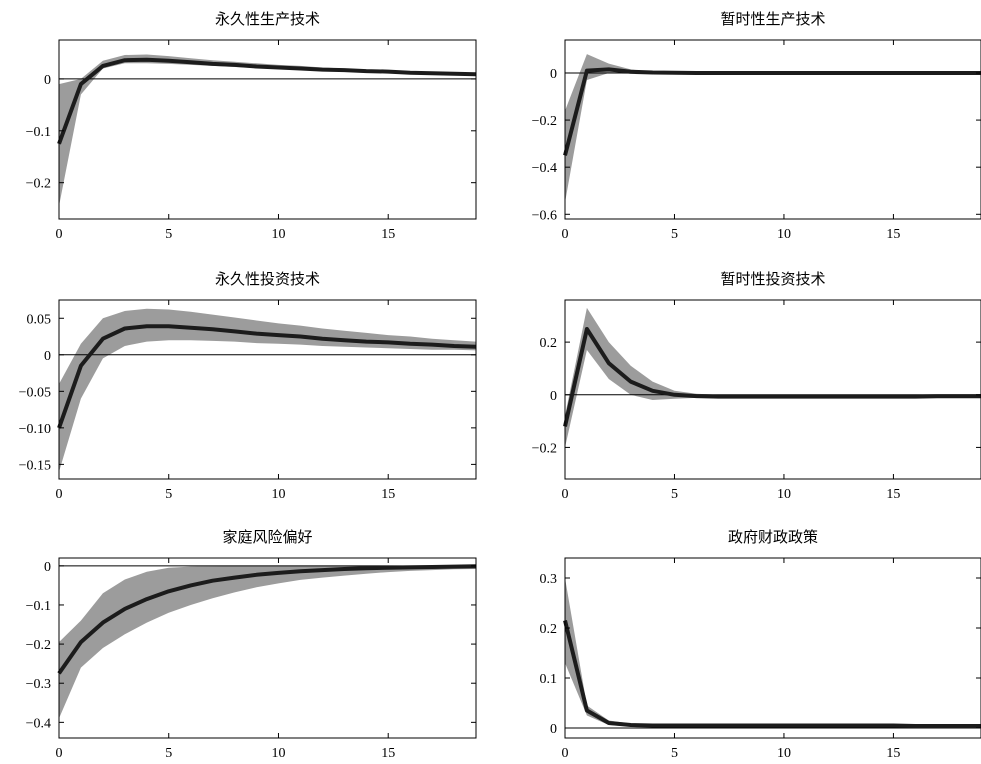 The width and height of the screenshot is (981, 764). I want to click on panel-4: 暂时性投资技术 0 5 10 15 0.2 0 −0.2, so click(756, 386).